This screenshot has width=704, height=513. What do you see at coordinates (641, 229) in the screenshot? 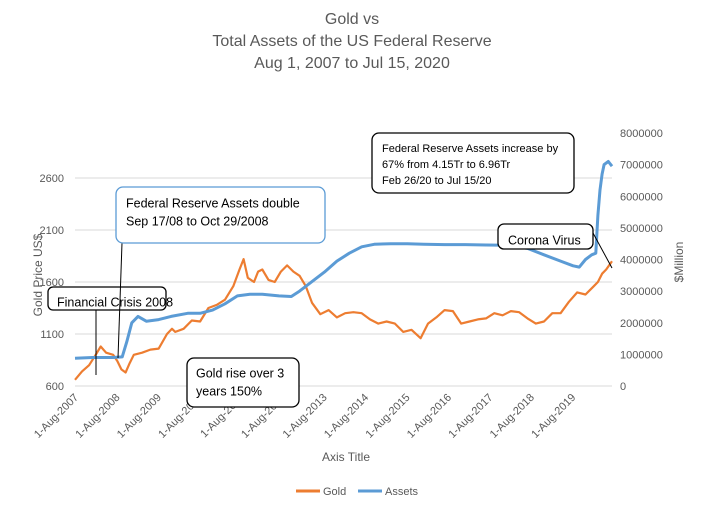
I see `right-tick-label: 5000000` at bounding box center [641, 229].